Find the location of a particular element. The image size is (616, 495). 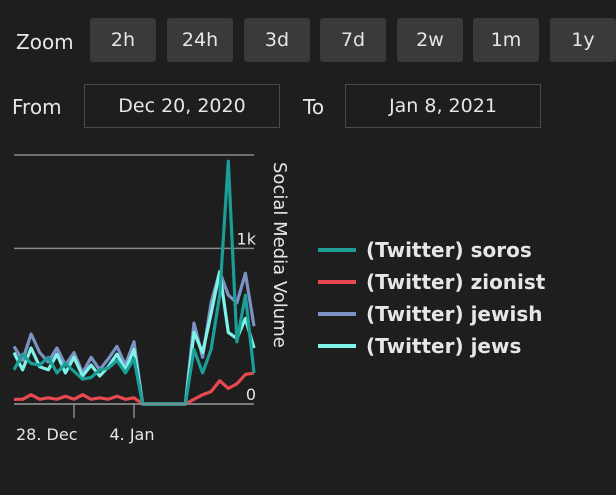

legend-label: (Twitter) jews is located at coordinates (443, 346).